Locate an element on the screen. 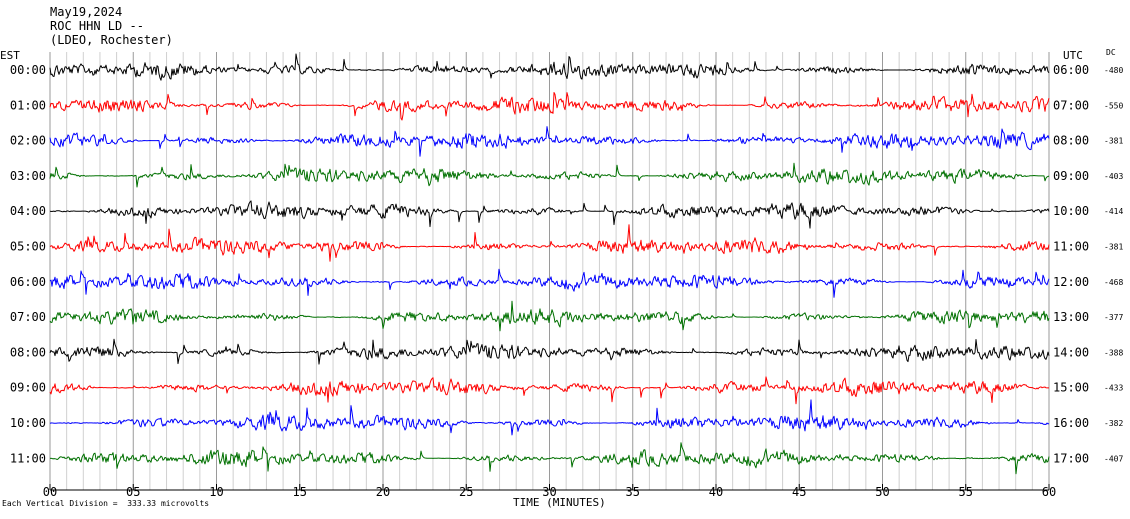  utc-hour-label: 06:00 is located at coordinates (1071, 70).